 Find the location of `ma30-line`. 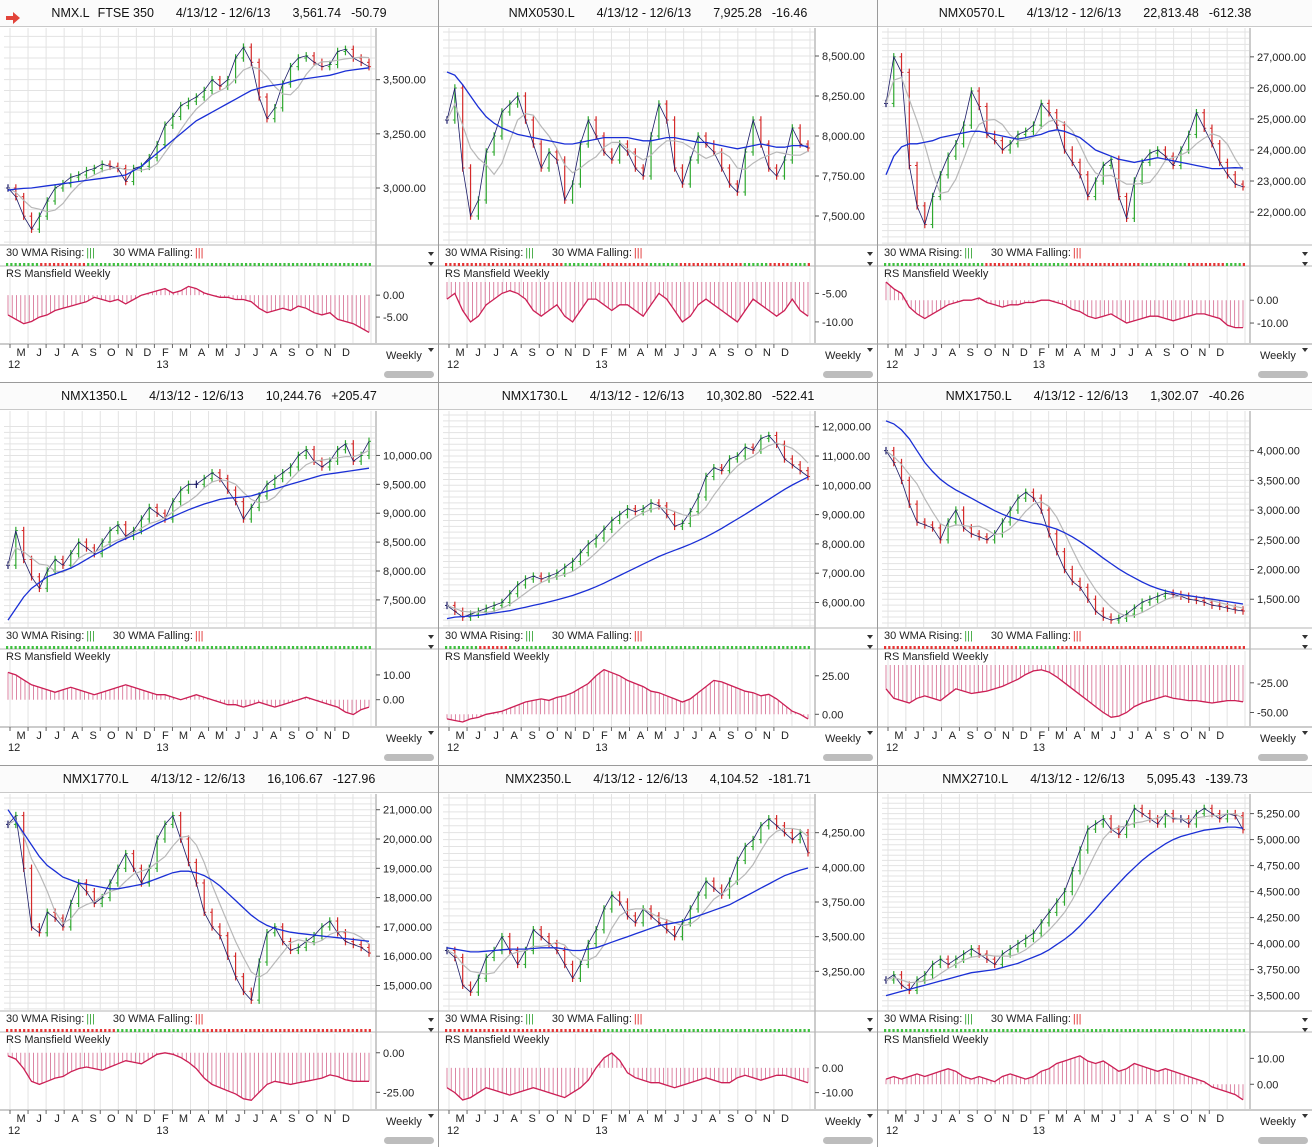

ma30-line is located at coordinates (627, 548).